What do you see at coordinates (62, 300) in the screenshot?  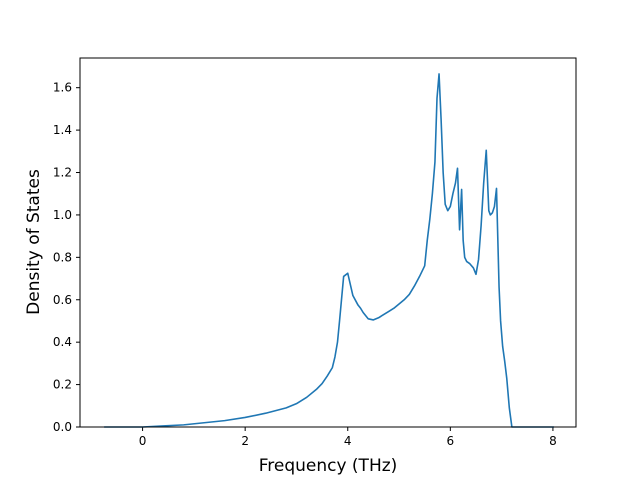 I see `y-tick-label: 0.6` at bounding box center [62, 300].